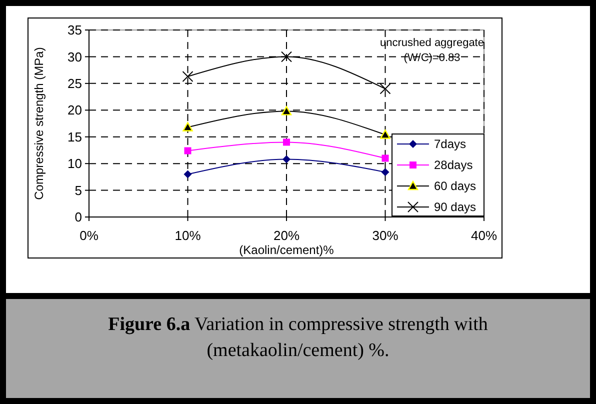 The image size is (596, 404). What do you see at coordinates (78, 217) in the screenshot?
I see `y-tick-label: 0` at bounding box center [78, 217].